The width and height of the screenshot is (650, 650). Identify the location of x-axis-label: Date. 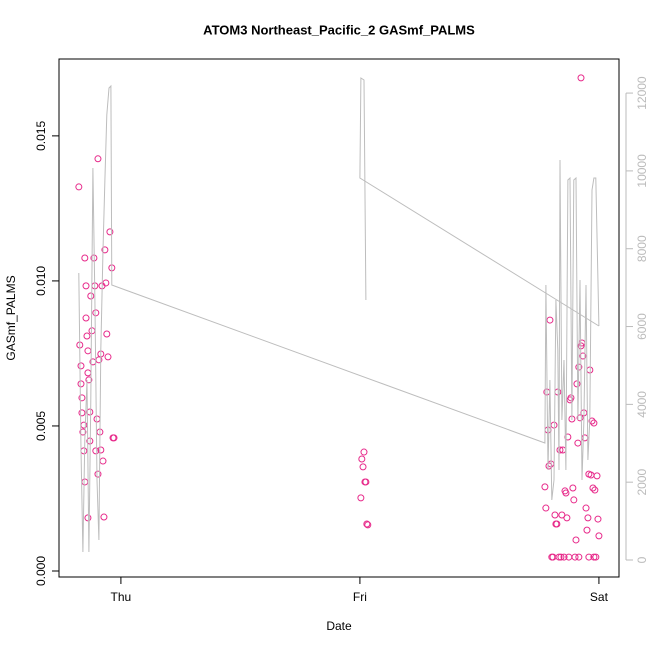
(339, 626).